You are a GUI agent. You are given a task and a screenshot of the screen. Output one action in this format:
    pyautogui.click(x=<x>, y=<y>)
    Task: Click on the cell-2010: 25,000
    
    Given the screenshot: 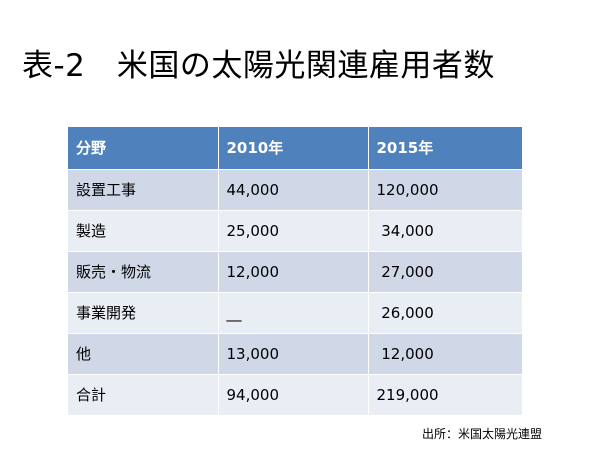 What is the action you would take?
    pyautogui.click(x=293, y=231)
    